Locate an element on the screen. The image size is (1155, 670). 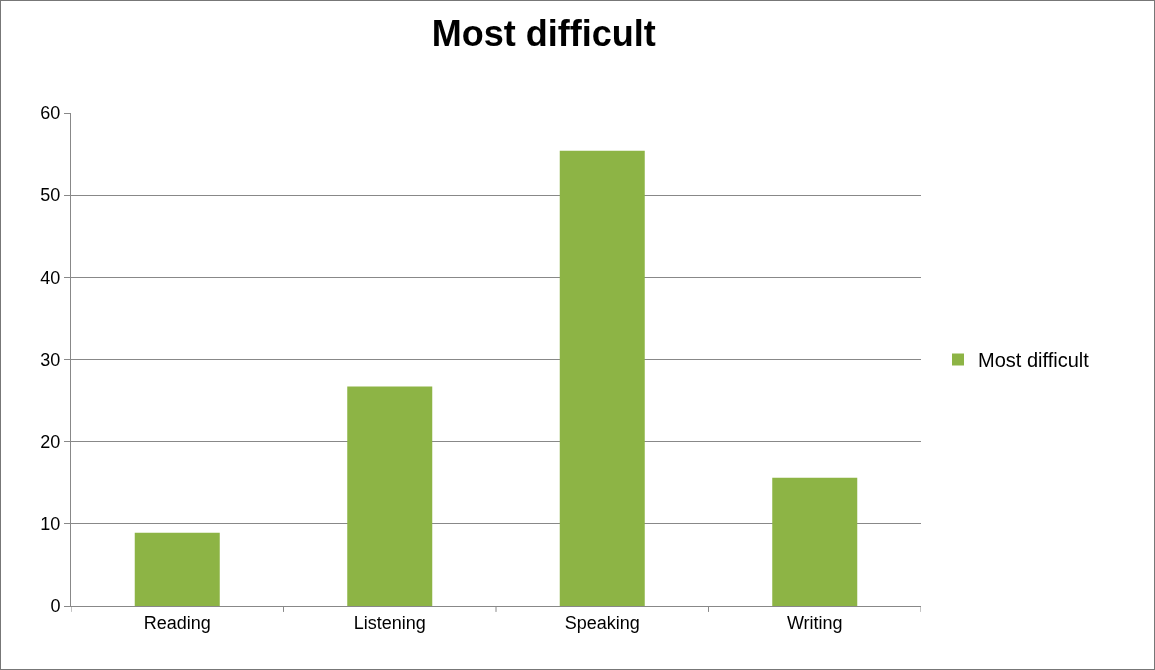
x-tick-label: Listening is located at coordinates (389, 622).